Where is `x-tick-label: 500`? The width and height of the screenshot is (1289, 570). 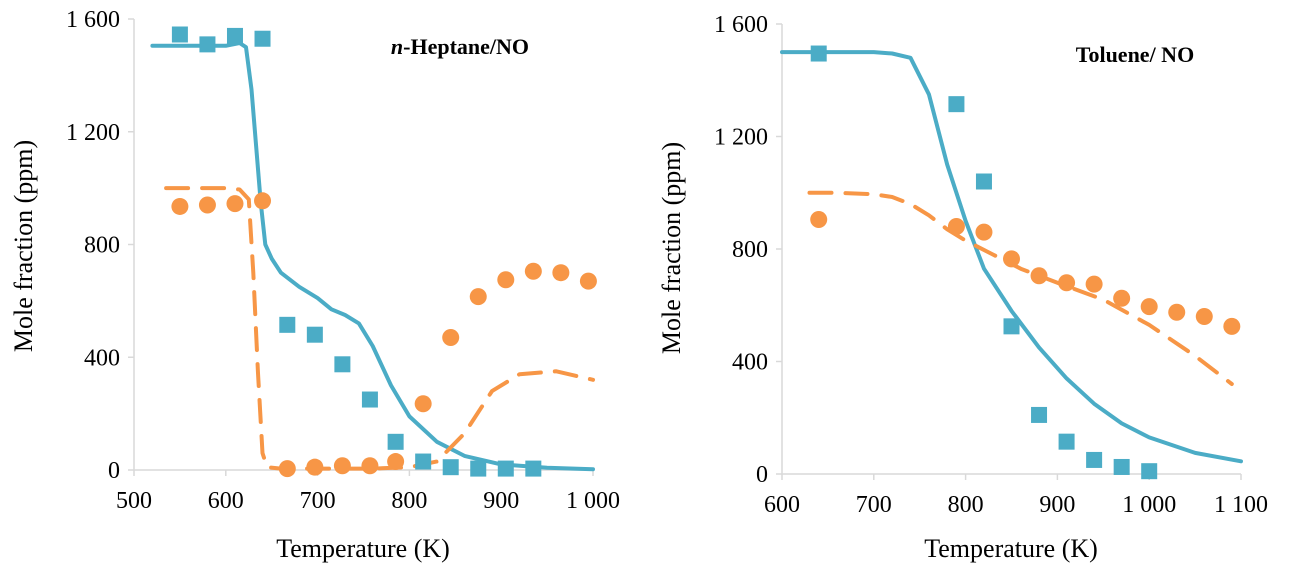
x-tick-label: 500 is located at coordinates (134, 501).